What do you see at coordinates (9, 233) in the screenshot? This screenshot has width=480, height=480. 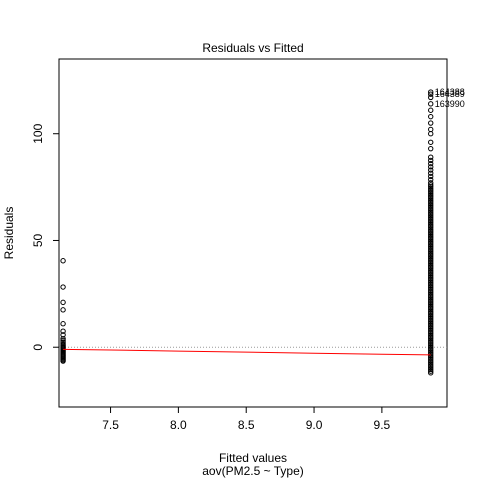 I see `y-axis-label: Residuals` at bounding box center [9, 233].